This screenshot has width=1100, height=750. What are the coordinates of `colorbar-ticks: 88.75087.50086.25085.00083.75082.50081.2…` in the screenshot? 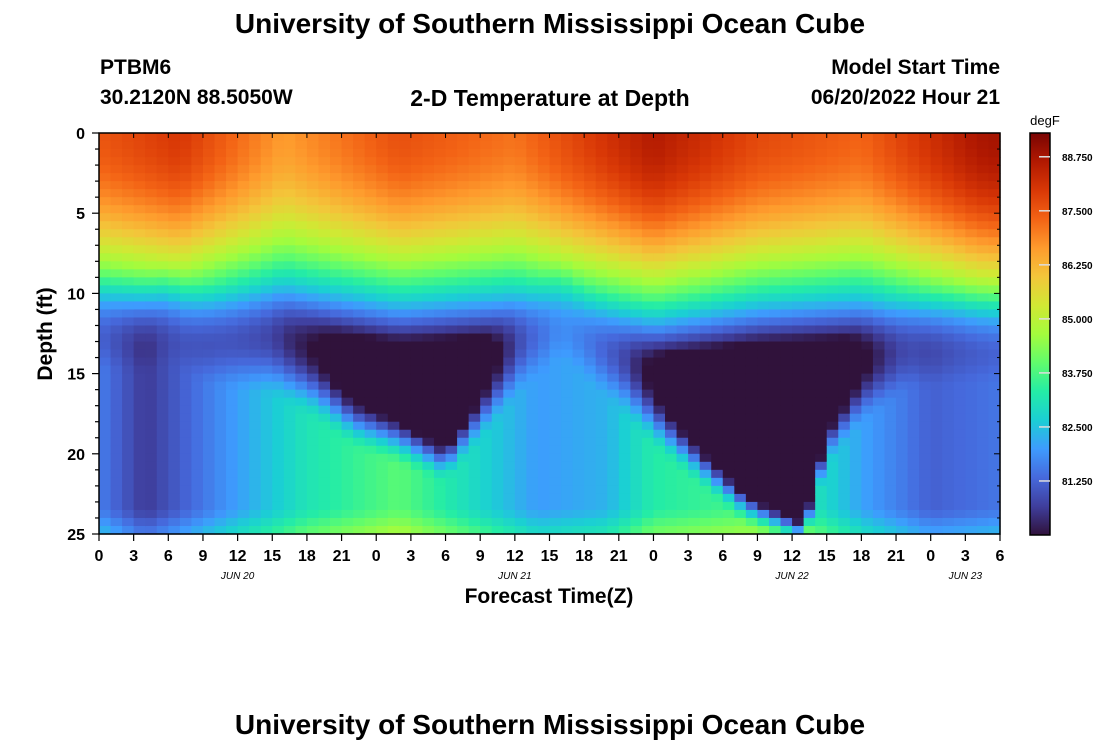 It's located at (1066, 320).